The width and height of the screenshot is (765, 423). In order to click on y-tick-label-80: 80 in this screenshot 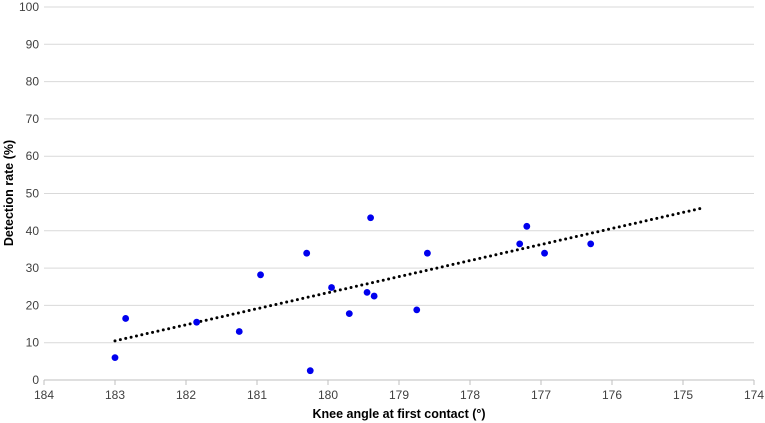, I will do `click(33, 82)`.